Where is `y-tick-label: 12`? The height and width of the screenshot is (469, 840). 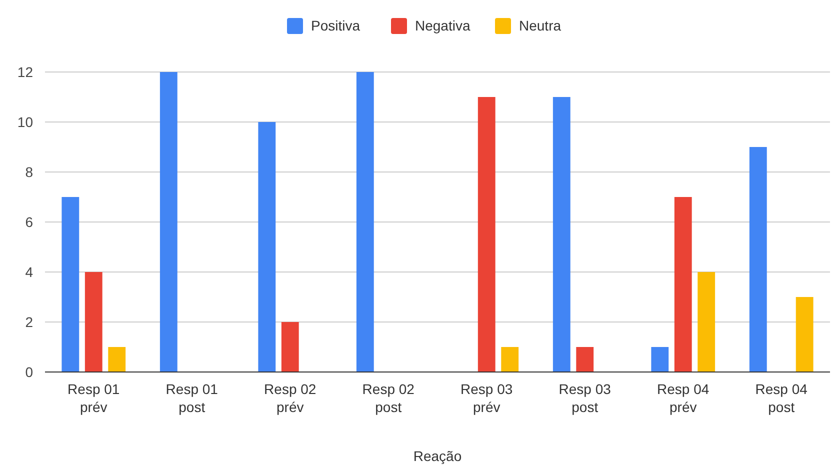
y-tick-label: 12 is located at coordinates (25, 72).